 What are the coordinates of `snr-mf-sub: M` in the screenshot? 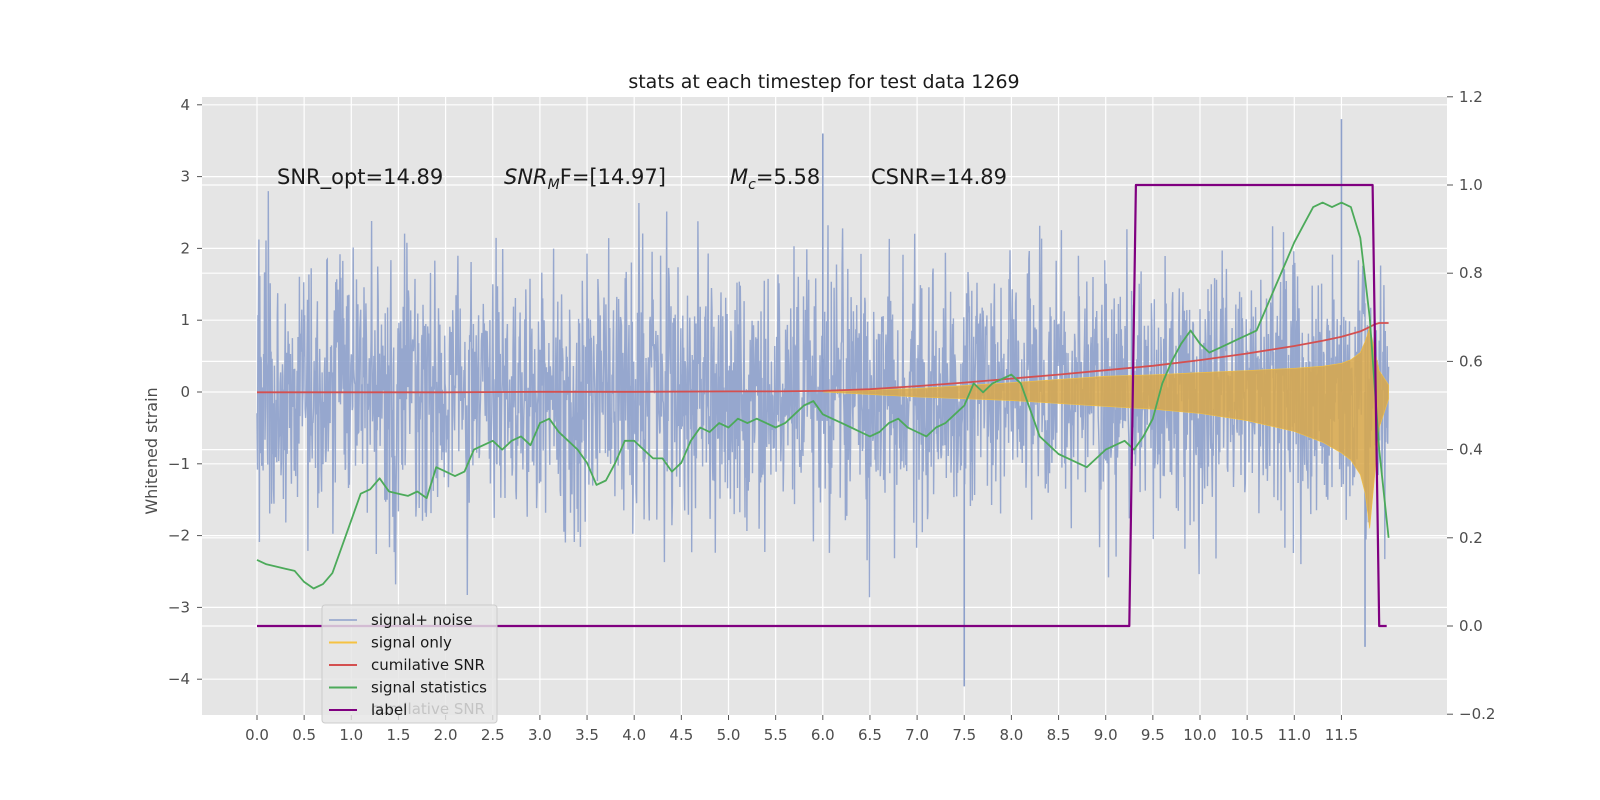 It's located at (554, 185).